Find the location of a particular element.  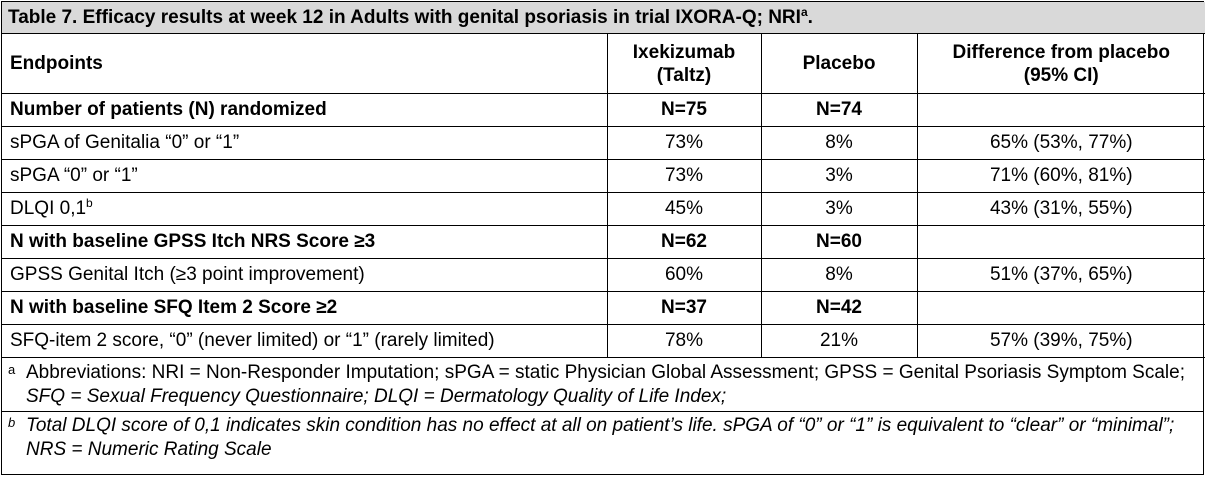

row-label-text: DLQI 0,1 is located at coordinates (48, 208).